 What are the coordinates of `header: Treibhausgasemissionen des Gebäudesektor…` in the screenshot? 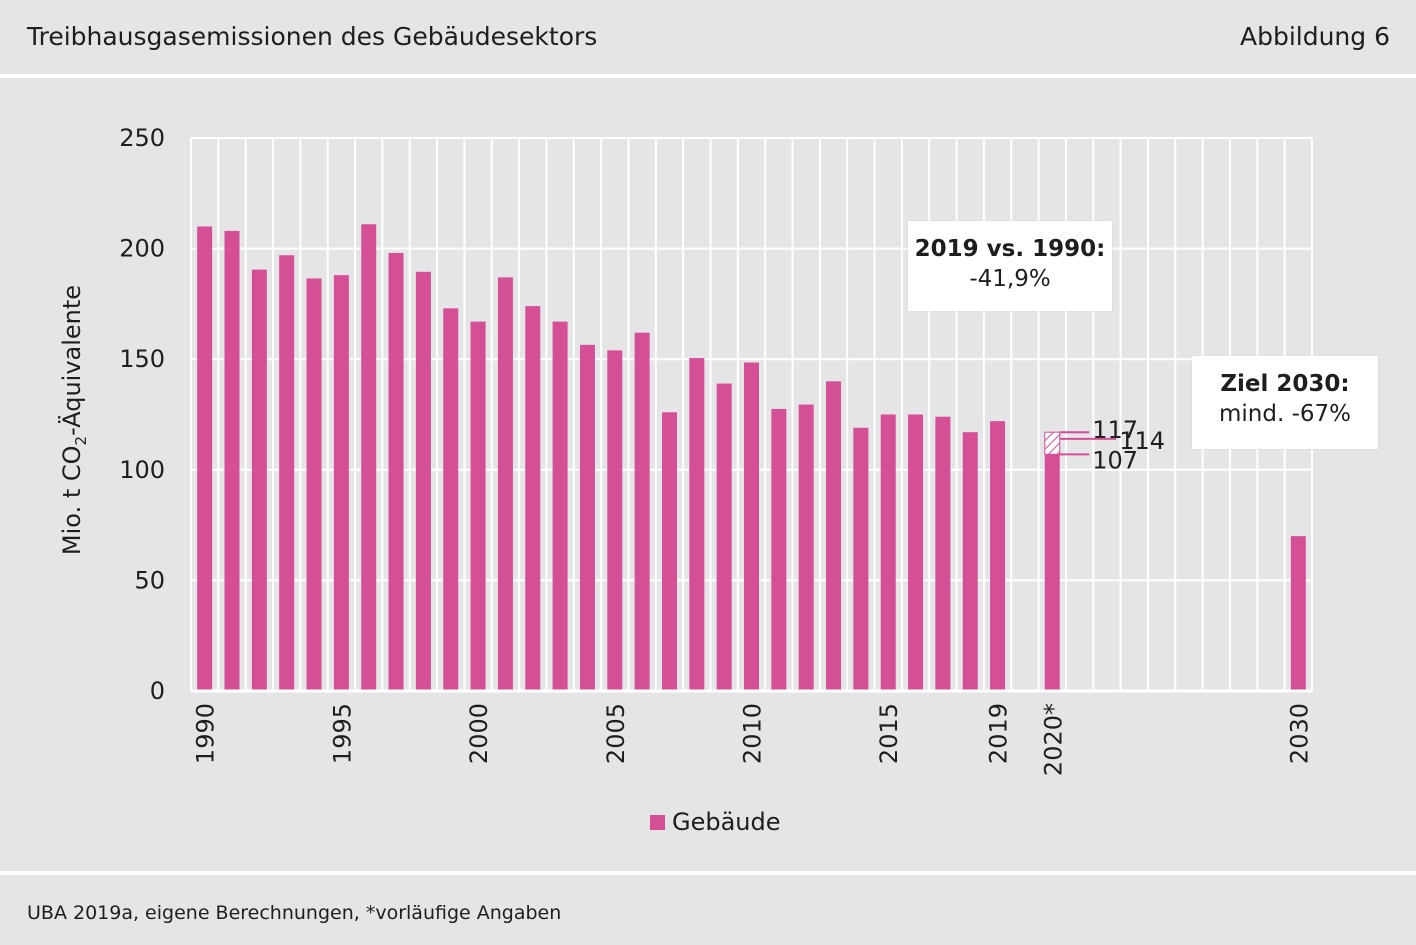 It's located at (708, 37).